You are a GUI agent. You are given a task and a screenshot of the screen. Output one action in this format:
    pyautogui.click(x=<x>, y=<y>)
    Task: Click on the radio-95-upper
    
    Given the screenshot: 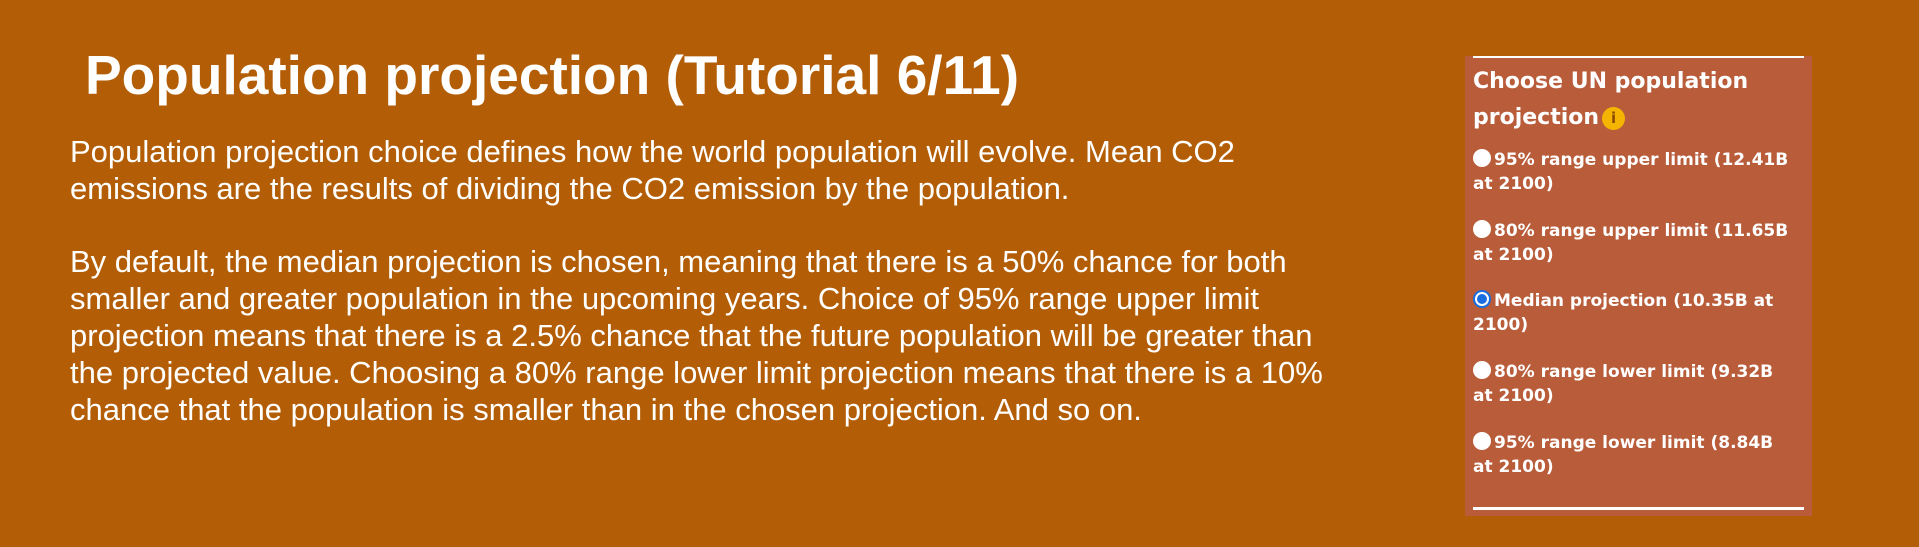 What is the action you would take?
    pyautogui.click(x=1482, y=158)
    